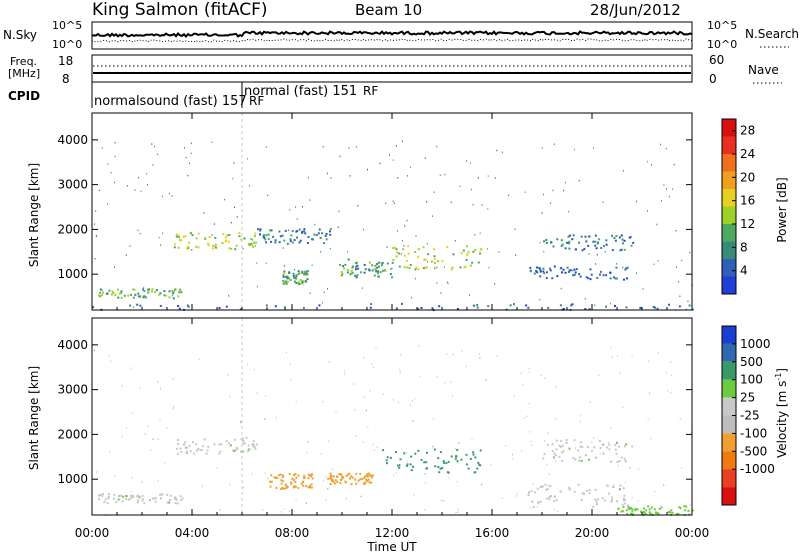  What do you see at coordinates (747, 201) in the screenshot?
I see `power-colorbar-tick-label: 16` at bounding box center [747, 201].